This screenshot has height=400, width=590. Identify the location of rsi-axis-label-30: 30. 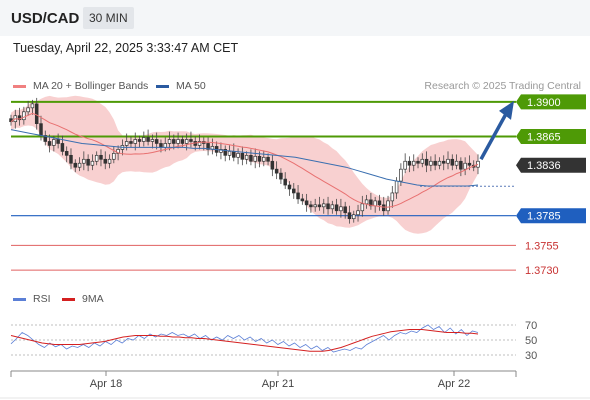
(531, 356).